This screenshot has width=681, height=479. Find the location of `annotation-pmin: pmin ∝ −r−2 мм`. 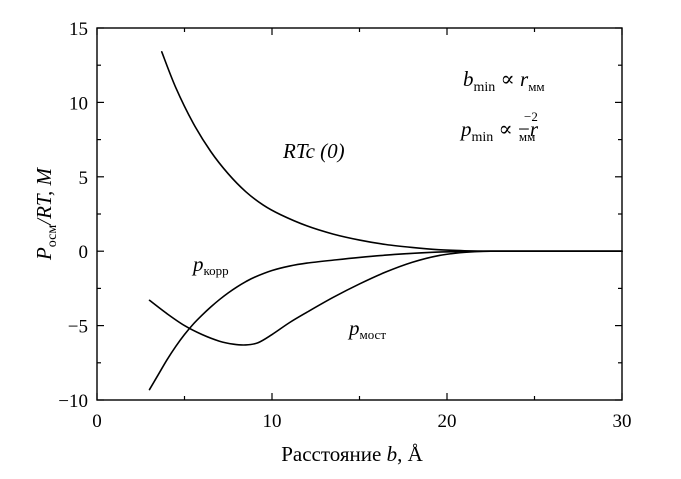

annotation-pmin: pmin ∝ −r−2 мм is located at coordinates (499, 127).